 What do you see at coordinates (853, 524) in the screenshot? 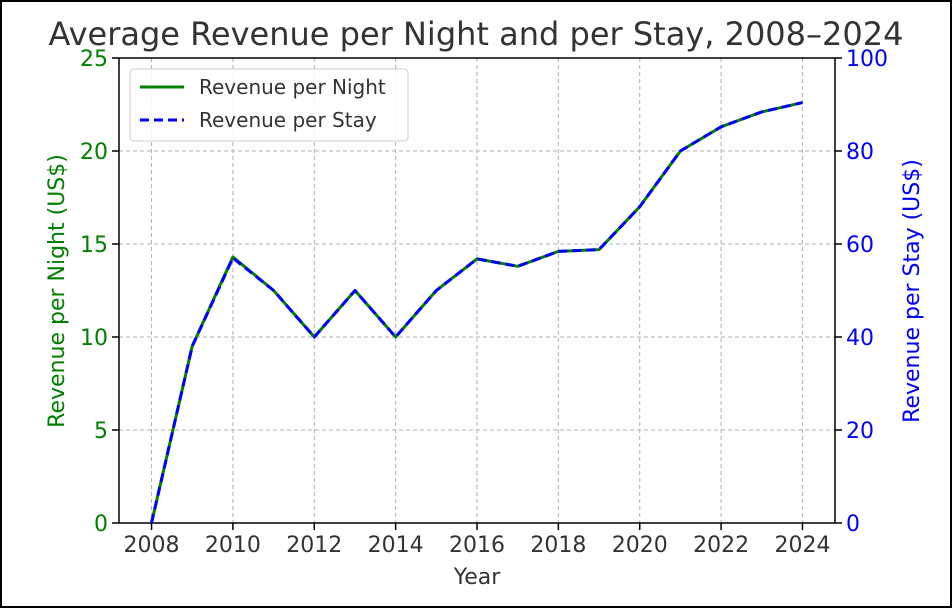
I see `right-tick-label: 0` at bounding box center [853, 524].